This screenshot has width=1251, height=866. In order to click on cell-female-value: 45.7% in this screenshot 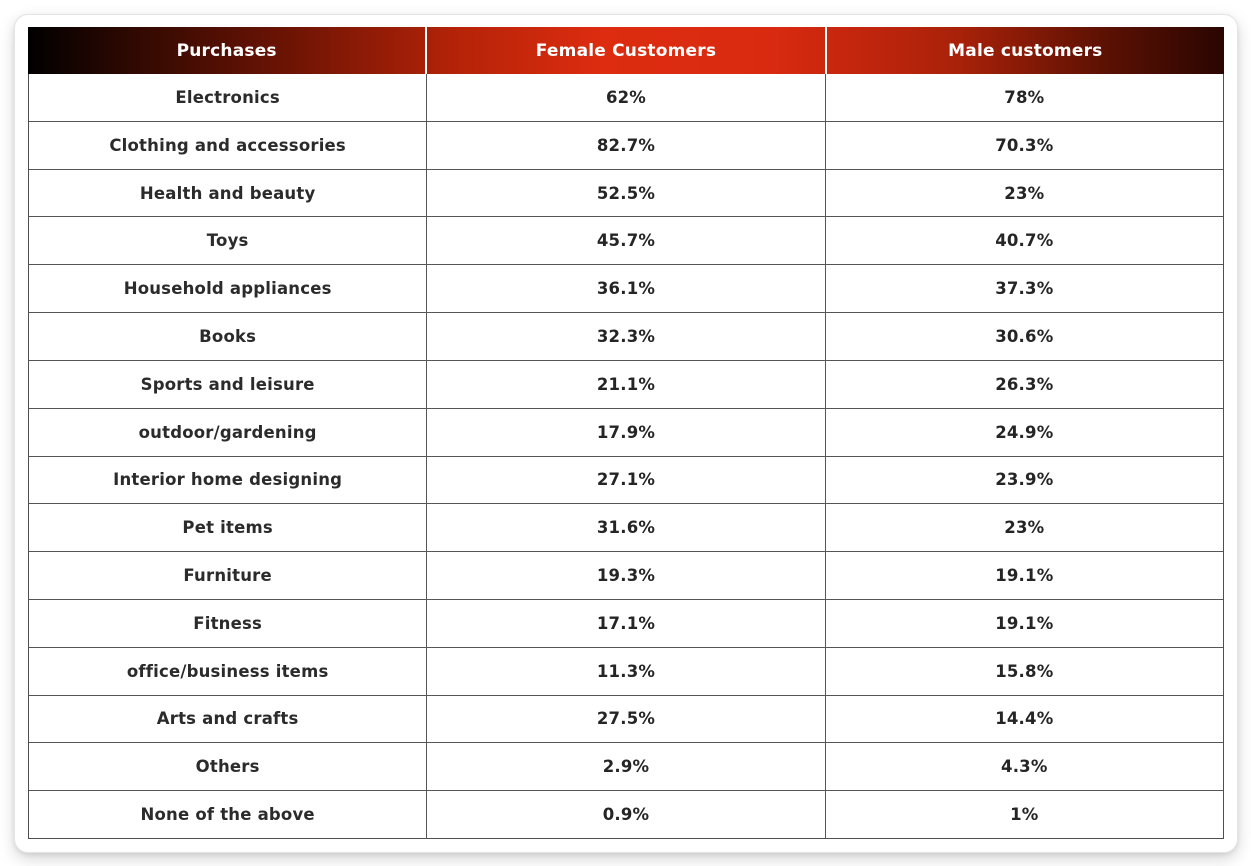, I will do `click(626, 241)`.